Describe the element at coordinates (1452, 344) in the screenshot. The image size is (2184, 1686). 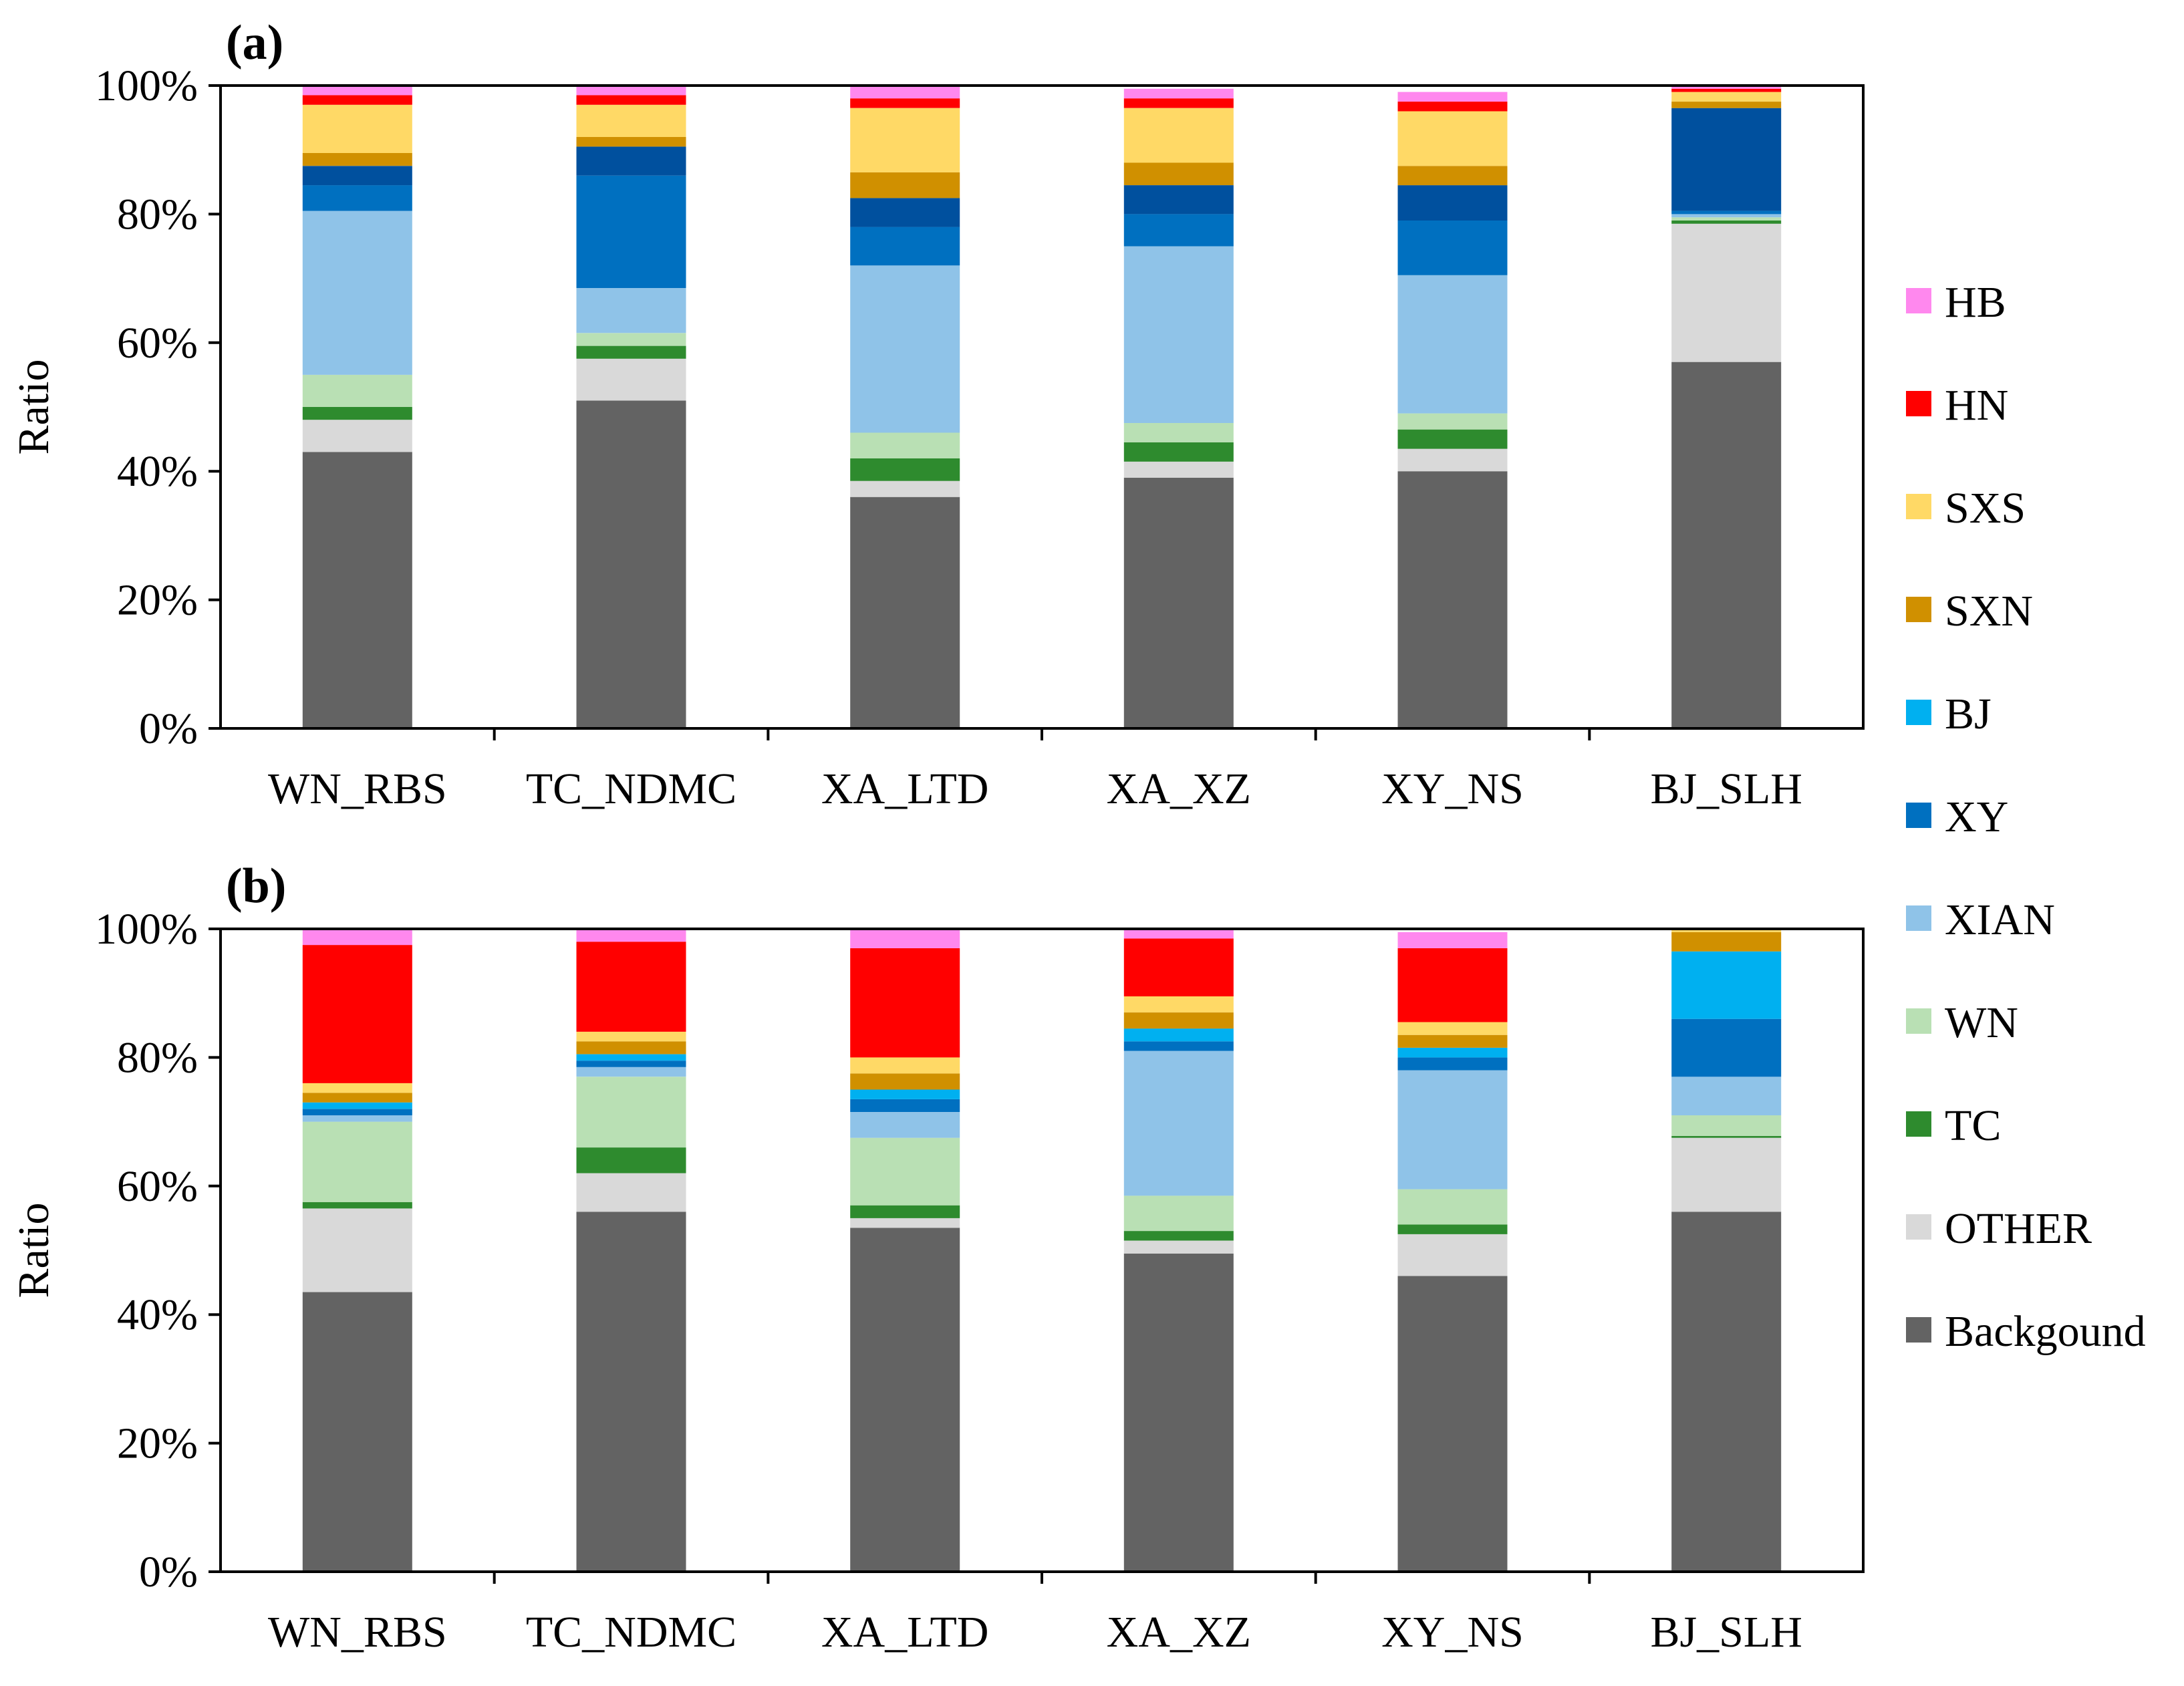
I see `bar-segment-xian-xy_ns` at that location.